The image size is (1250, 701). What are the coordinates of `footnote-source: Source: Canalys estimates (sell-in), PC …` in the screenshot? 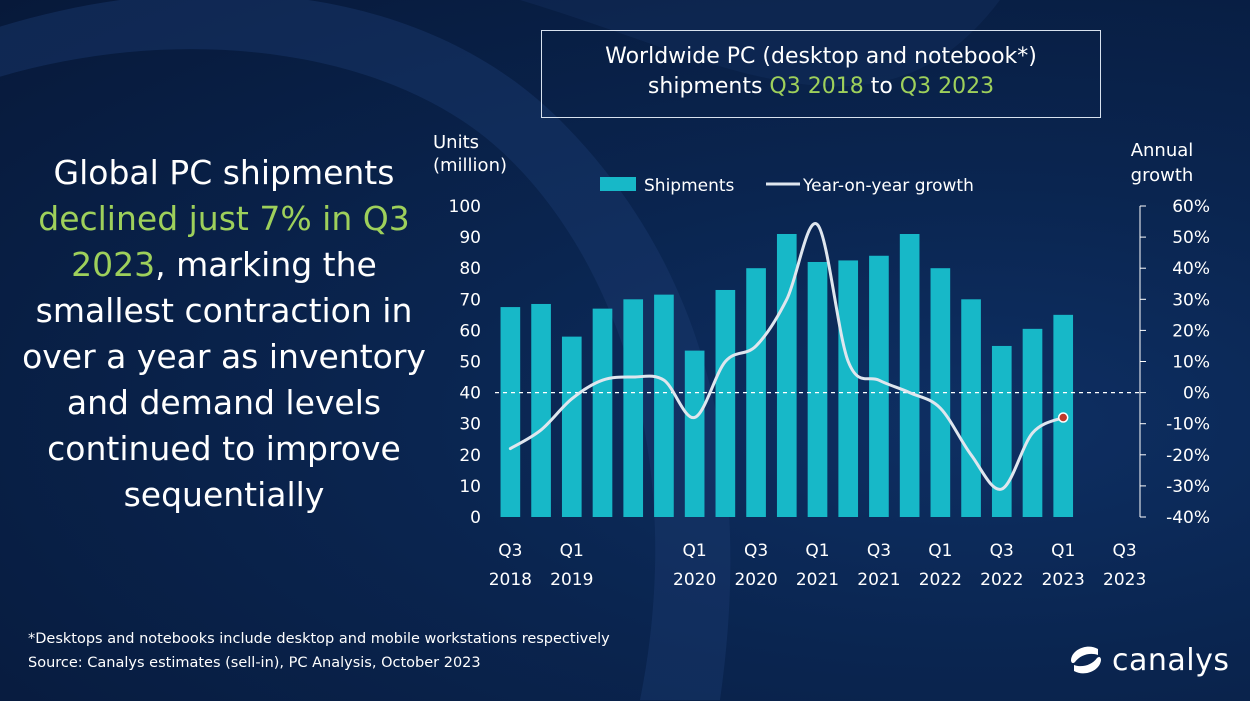 It's located at (254, 663).